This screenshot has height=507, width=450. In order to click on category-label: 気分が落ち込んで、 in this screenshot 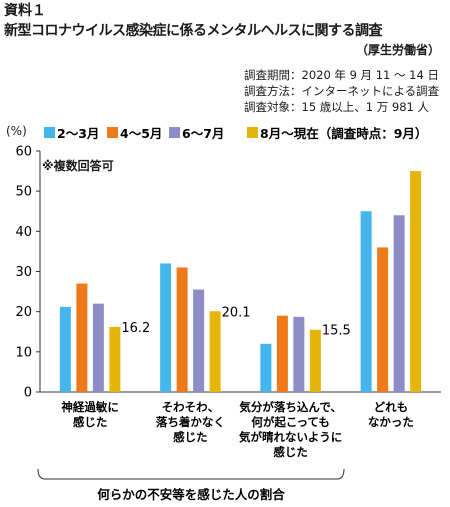, I will do `click(290, 407)`.